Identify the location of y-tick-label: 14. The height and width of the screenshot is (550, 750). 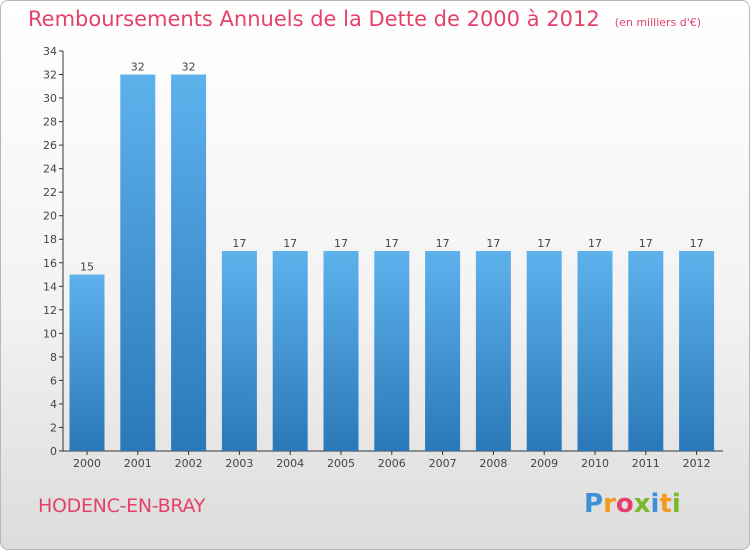
(50, 286).